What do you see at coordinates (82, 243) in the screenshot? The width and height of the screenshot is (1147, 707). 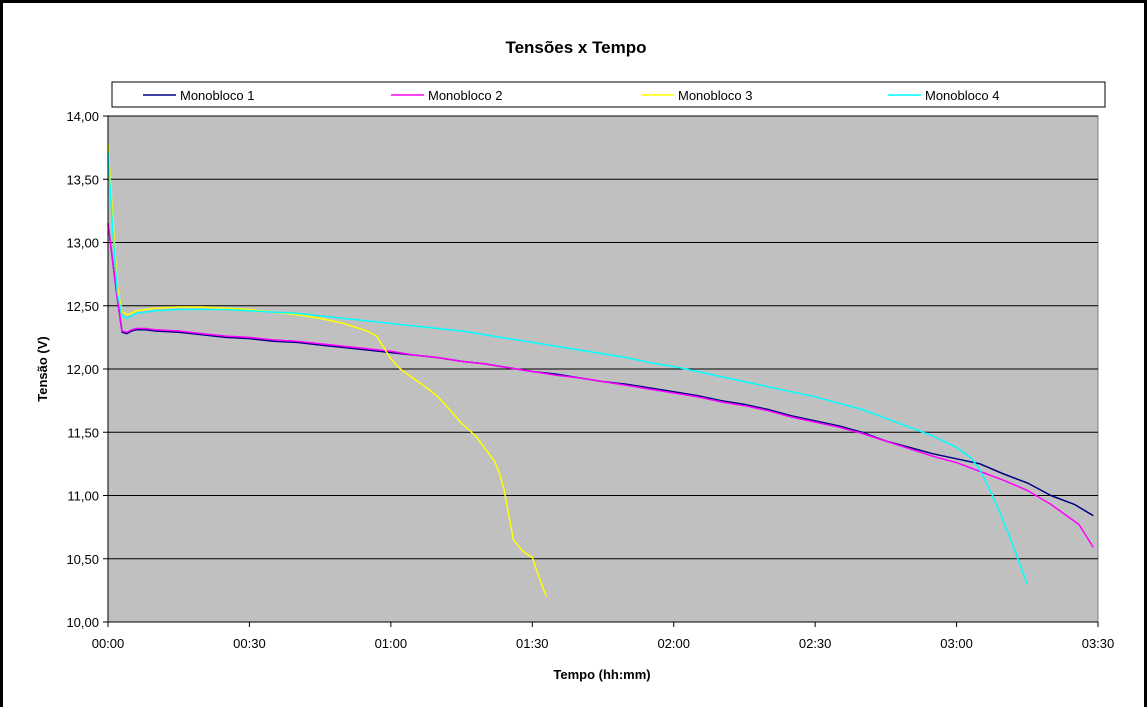 I see `y-tick-label: 13,00` at bounding box center [82, 243].